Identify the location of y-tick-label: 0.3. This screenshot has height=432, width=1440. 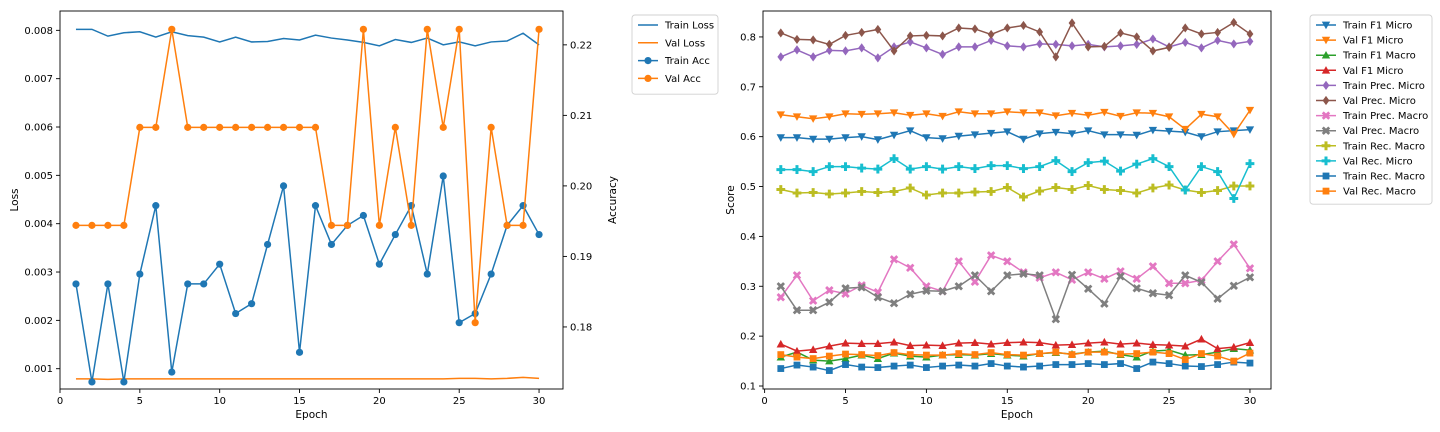
(748, 287).